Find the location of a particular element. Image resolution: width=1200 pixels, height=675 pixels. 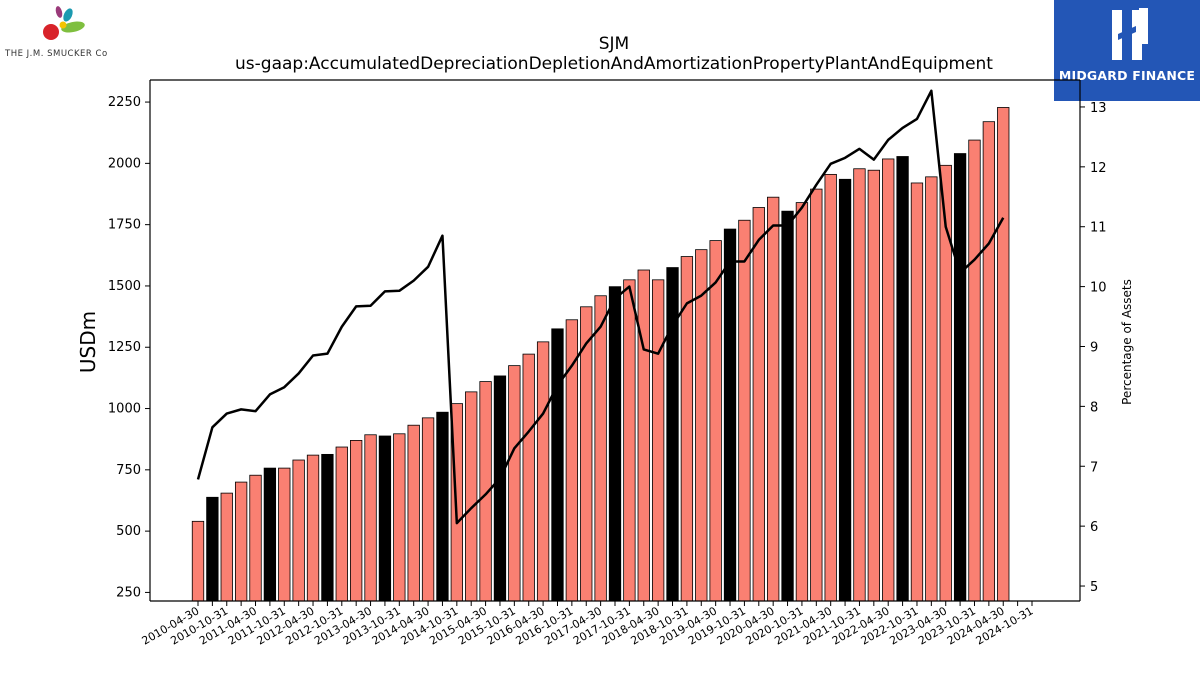

y2-tick-label: 8 is located at coordinates (1094, 407).